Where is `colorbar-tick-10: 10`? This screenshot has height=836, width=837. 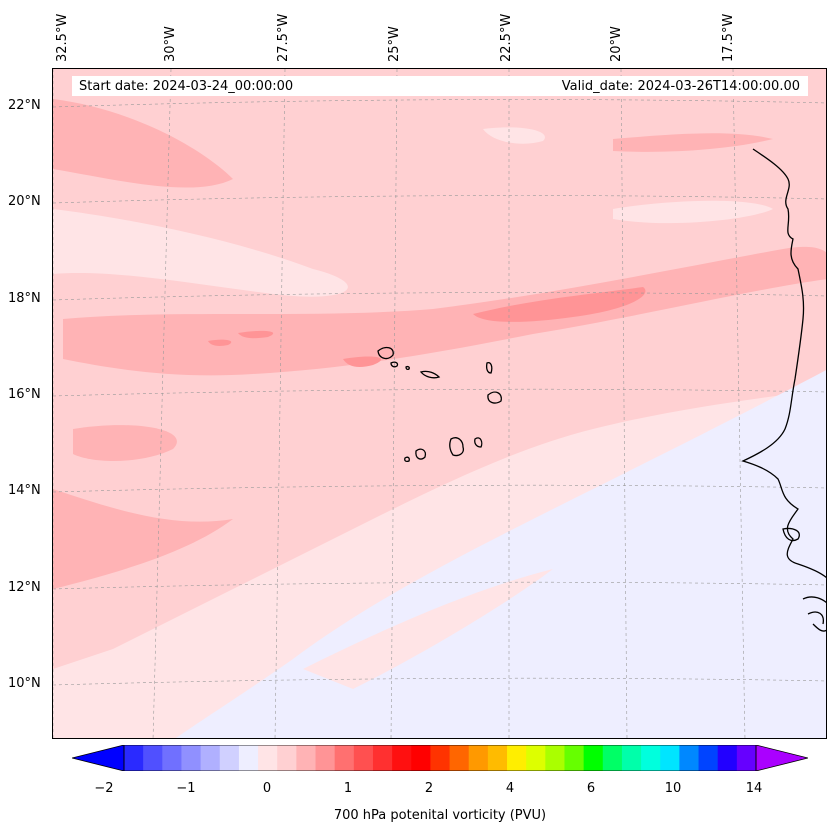
colorbar-tick-10: 10 is located at coordinates (673, 788).